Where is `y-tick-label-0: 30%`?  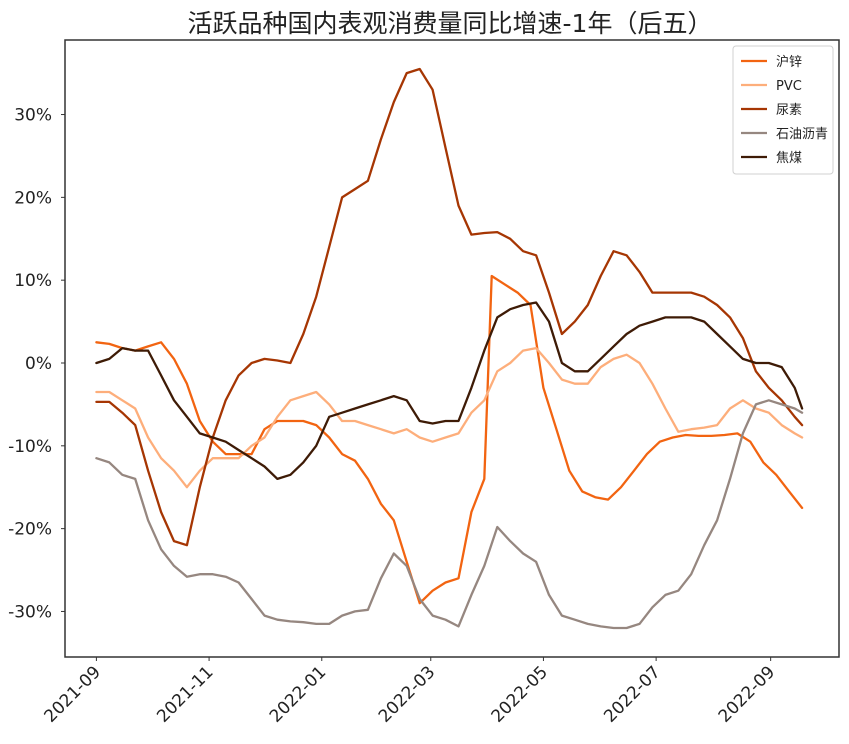 y-tick-label-0: 30% is located at coordinates (33, 116).